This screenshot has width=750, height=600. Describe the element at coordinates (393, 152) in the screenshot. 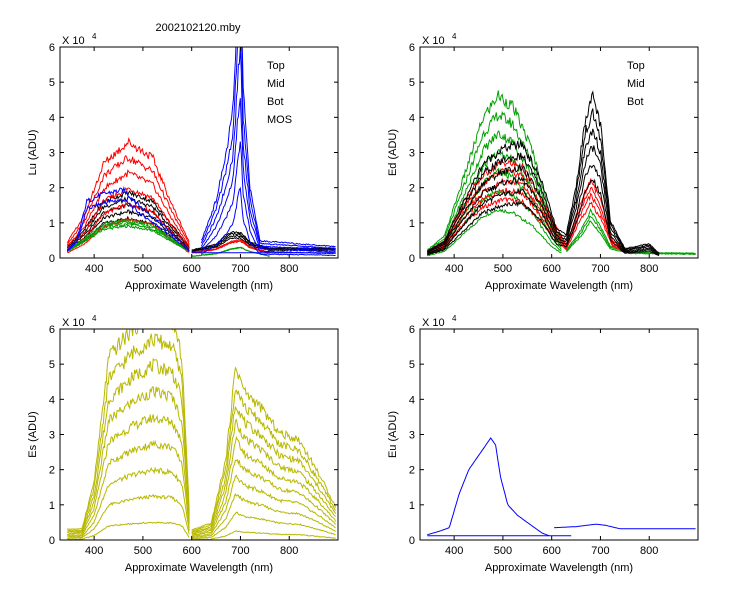

I see `y-axis-label: Ed (ADU)` at that location.